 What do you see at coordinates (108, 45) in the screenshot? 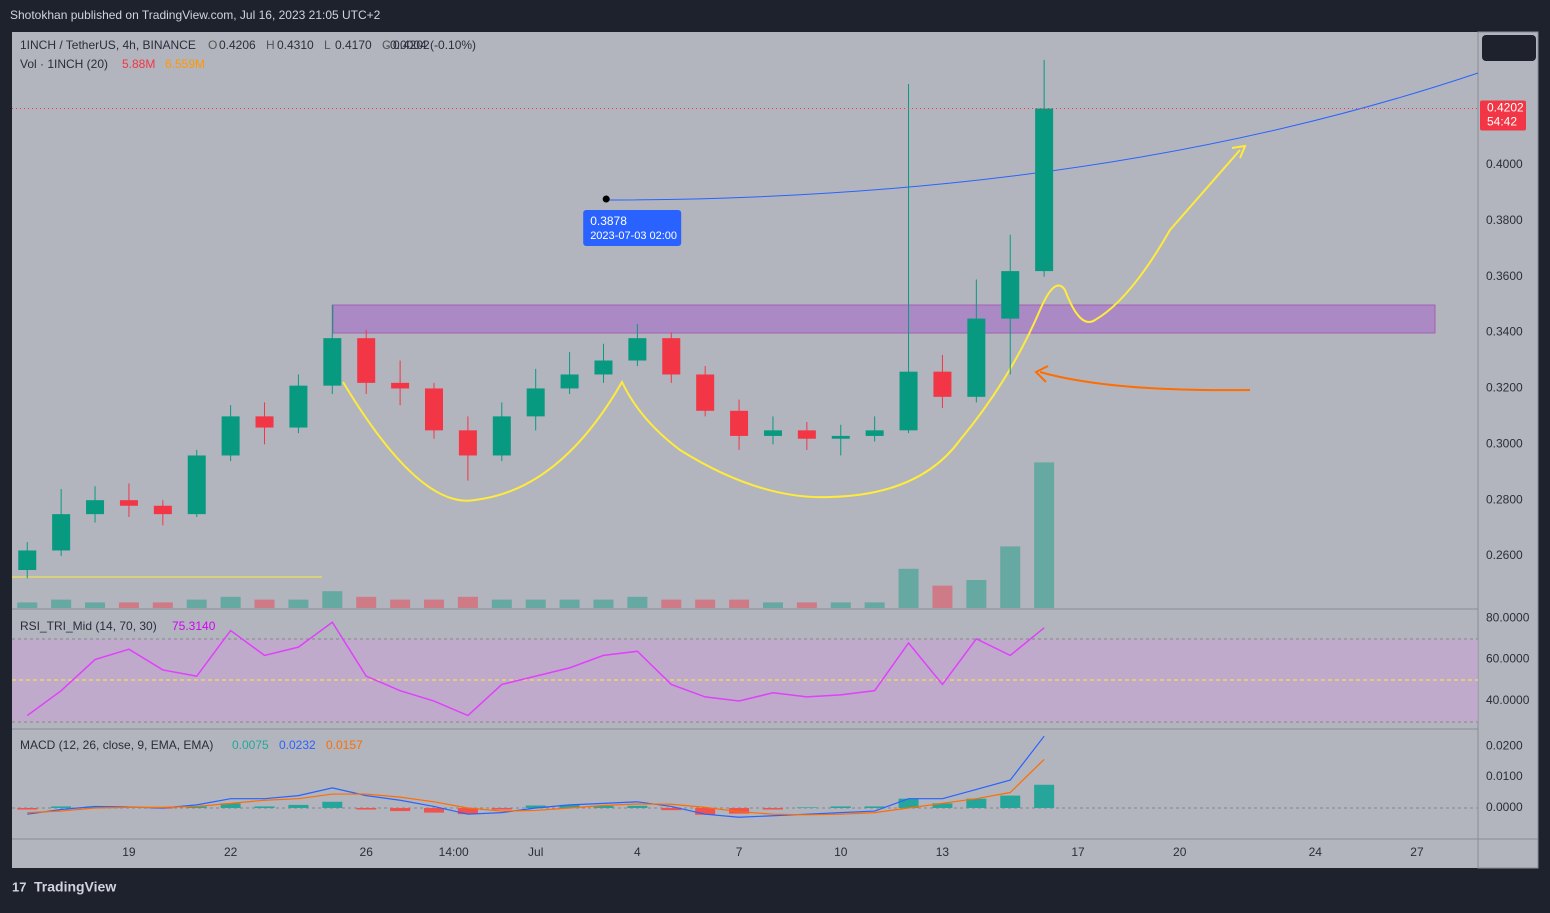
I see `symbol: 1INCH / TetherUS, 4h, BINANCE` at bounding box center [108, 45].